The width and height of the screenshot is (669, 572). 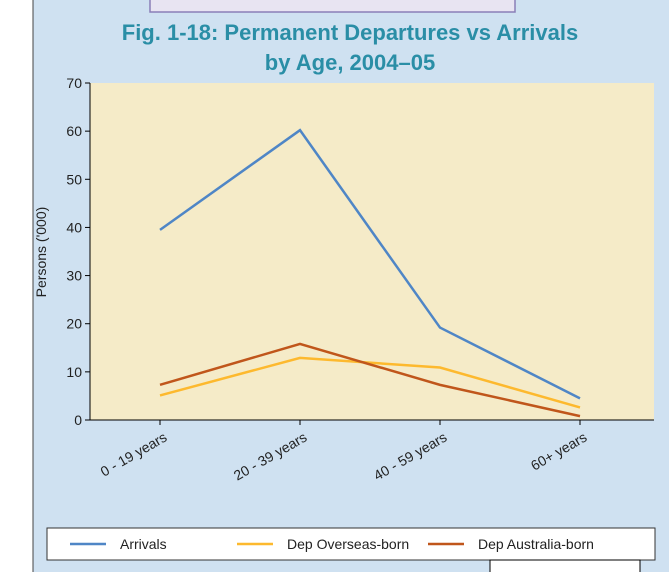 I want to click on y-tick-label: 60, so click(x=74, y=131).